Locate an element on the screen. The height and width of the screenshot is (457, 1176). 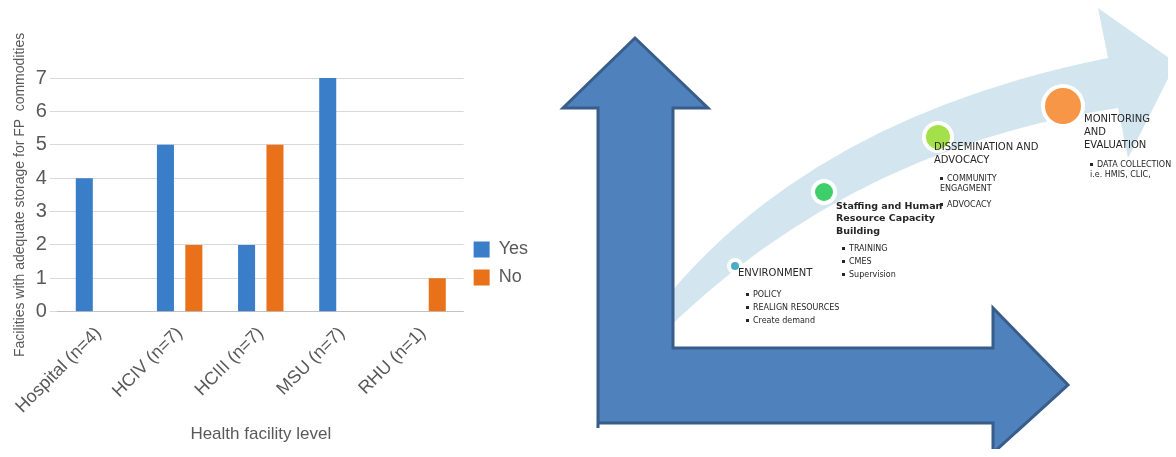
legend-label: No is located at coordinates (510, 276).